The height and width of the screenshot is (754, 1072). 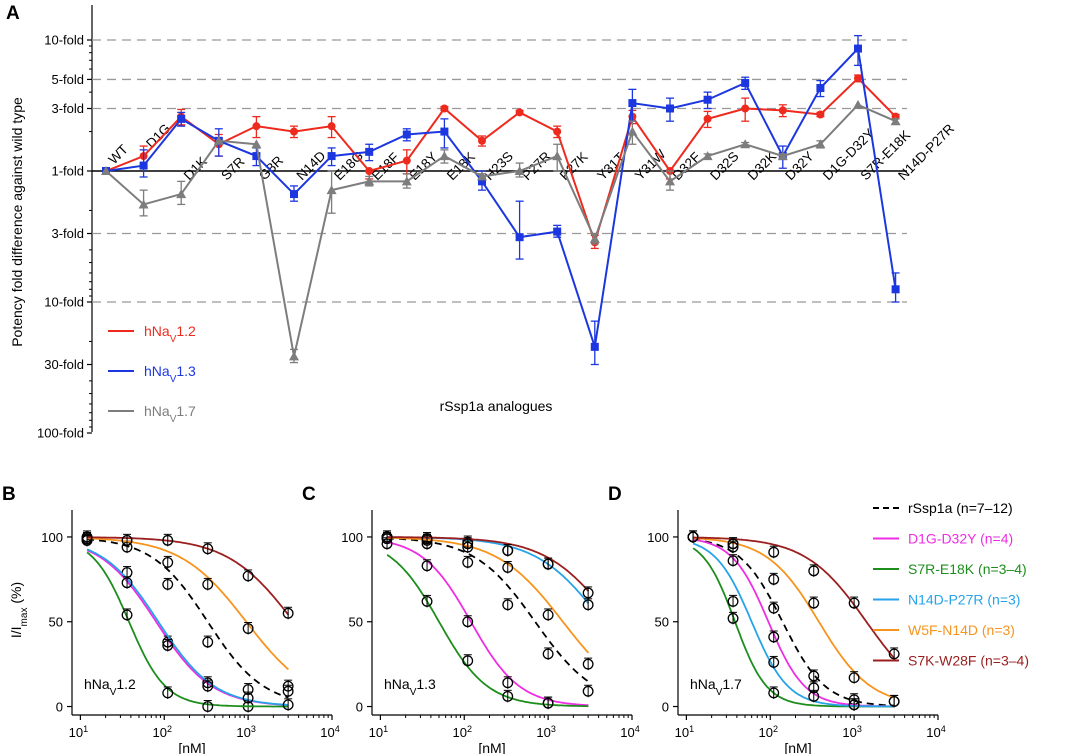 What do you see at coordinates (426, 684) in the screenshot?
I see `channel-tail: 1.3` at bounding box center [426, 684].